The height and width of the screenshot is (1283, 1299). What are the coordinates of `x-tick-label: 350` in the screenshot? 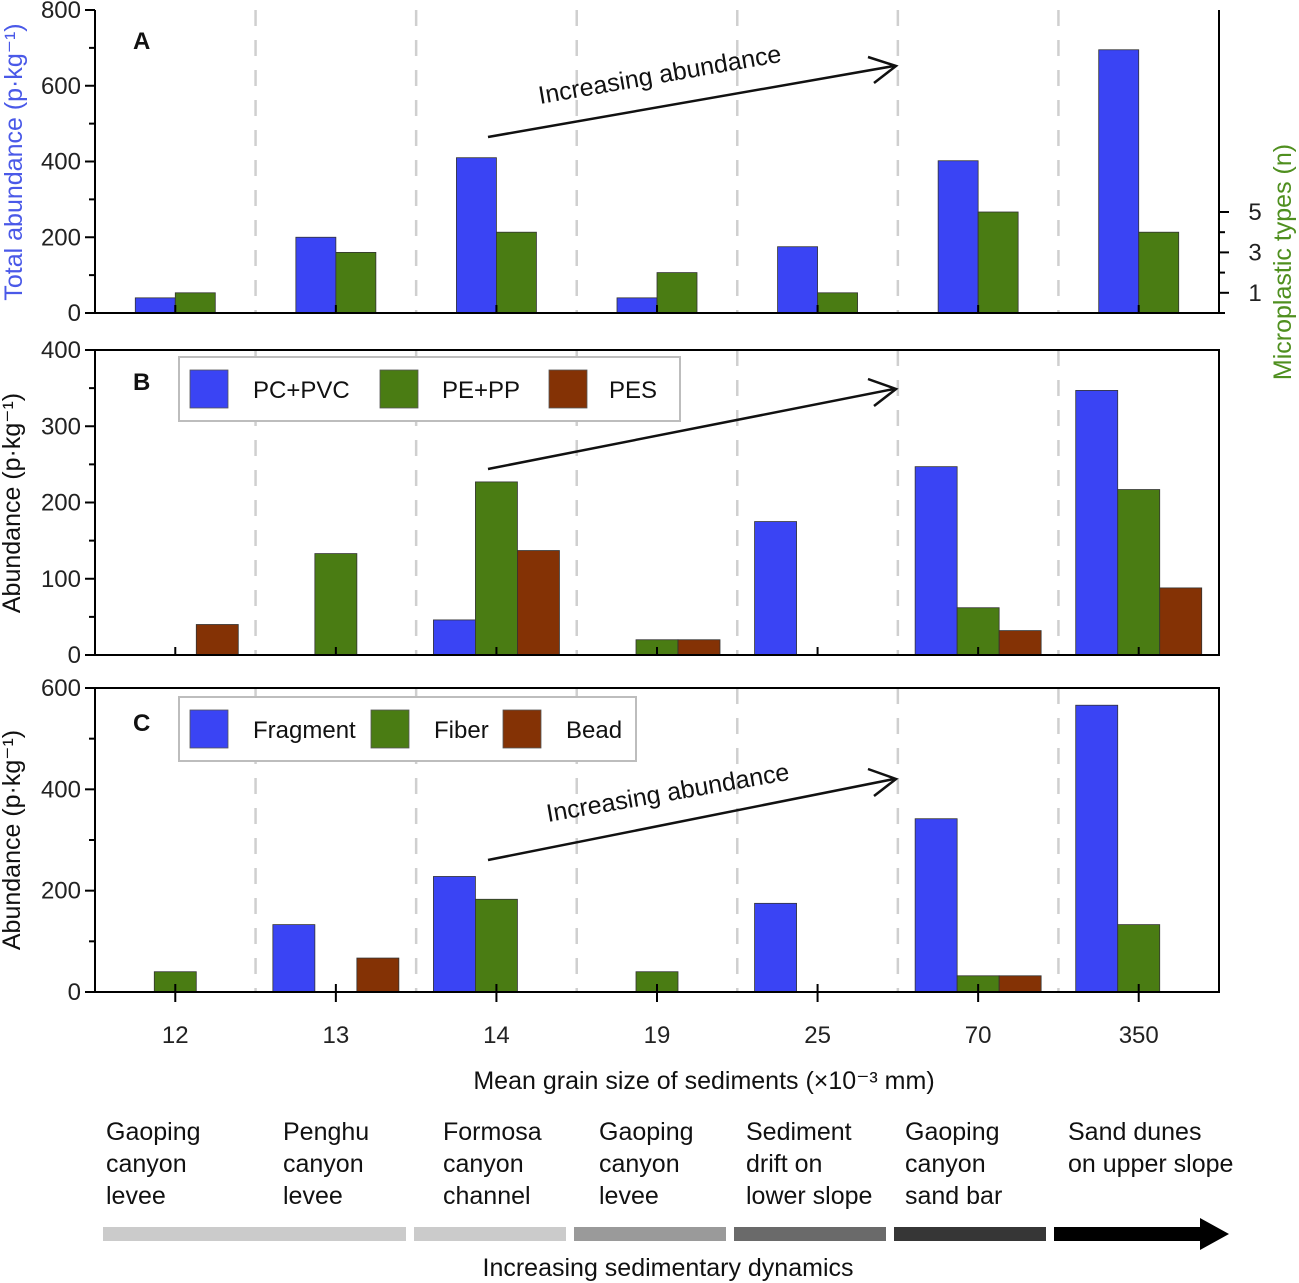 It's located at (1139, 1035).